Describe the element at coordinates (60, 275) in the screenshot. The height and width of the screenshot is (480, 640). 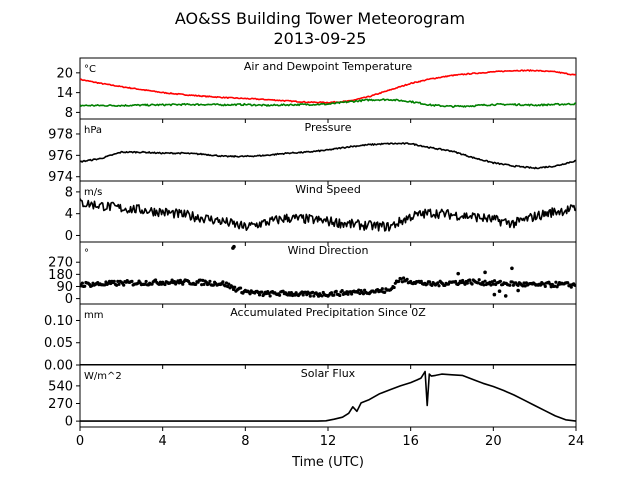
I see `y-tick-label: 180` at that location.